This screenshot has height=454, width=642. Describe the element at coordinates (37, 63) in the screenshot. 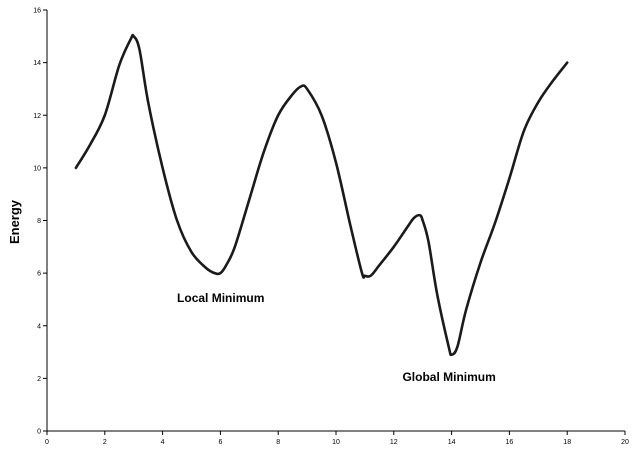

I see `y-tick-label: 14` at that location.